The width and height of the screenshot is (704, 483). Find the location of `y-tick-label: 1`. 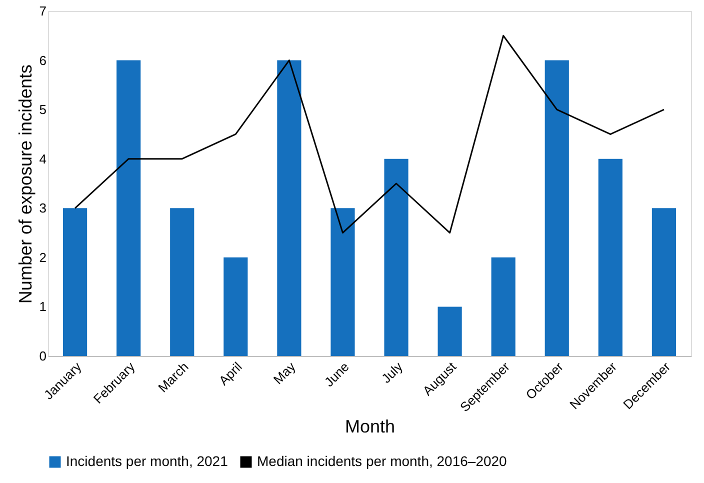

y-tick-label: 1 is located at coordinates (42, 306).